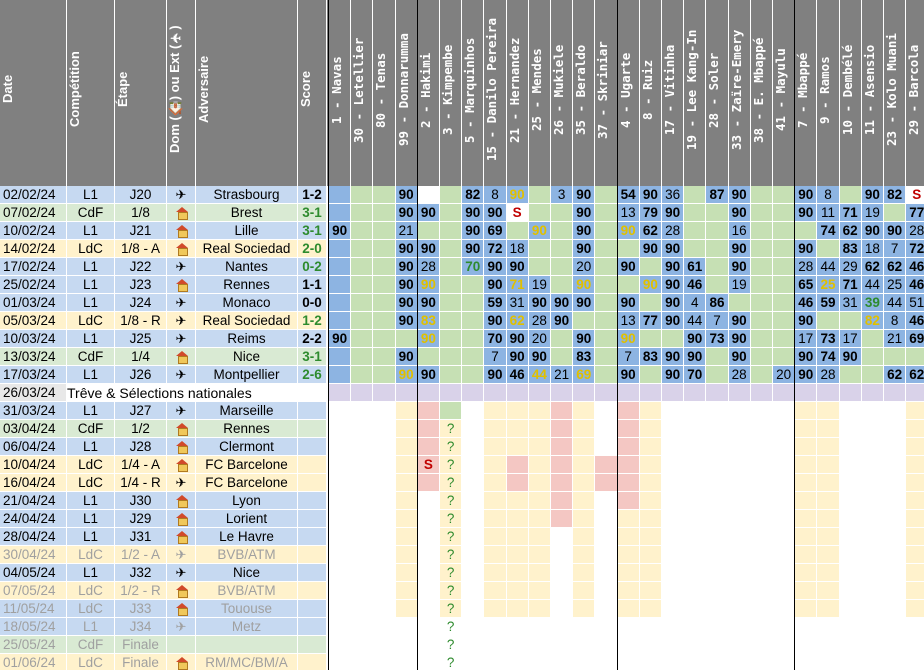  Describe the element at coordinates (181, 195) in the screenshot. I see `venue-icon: ✈` at that location.